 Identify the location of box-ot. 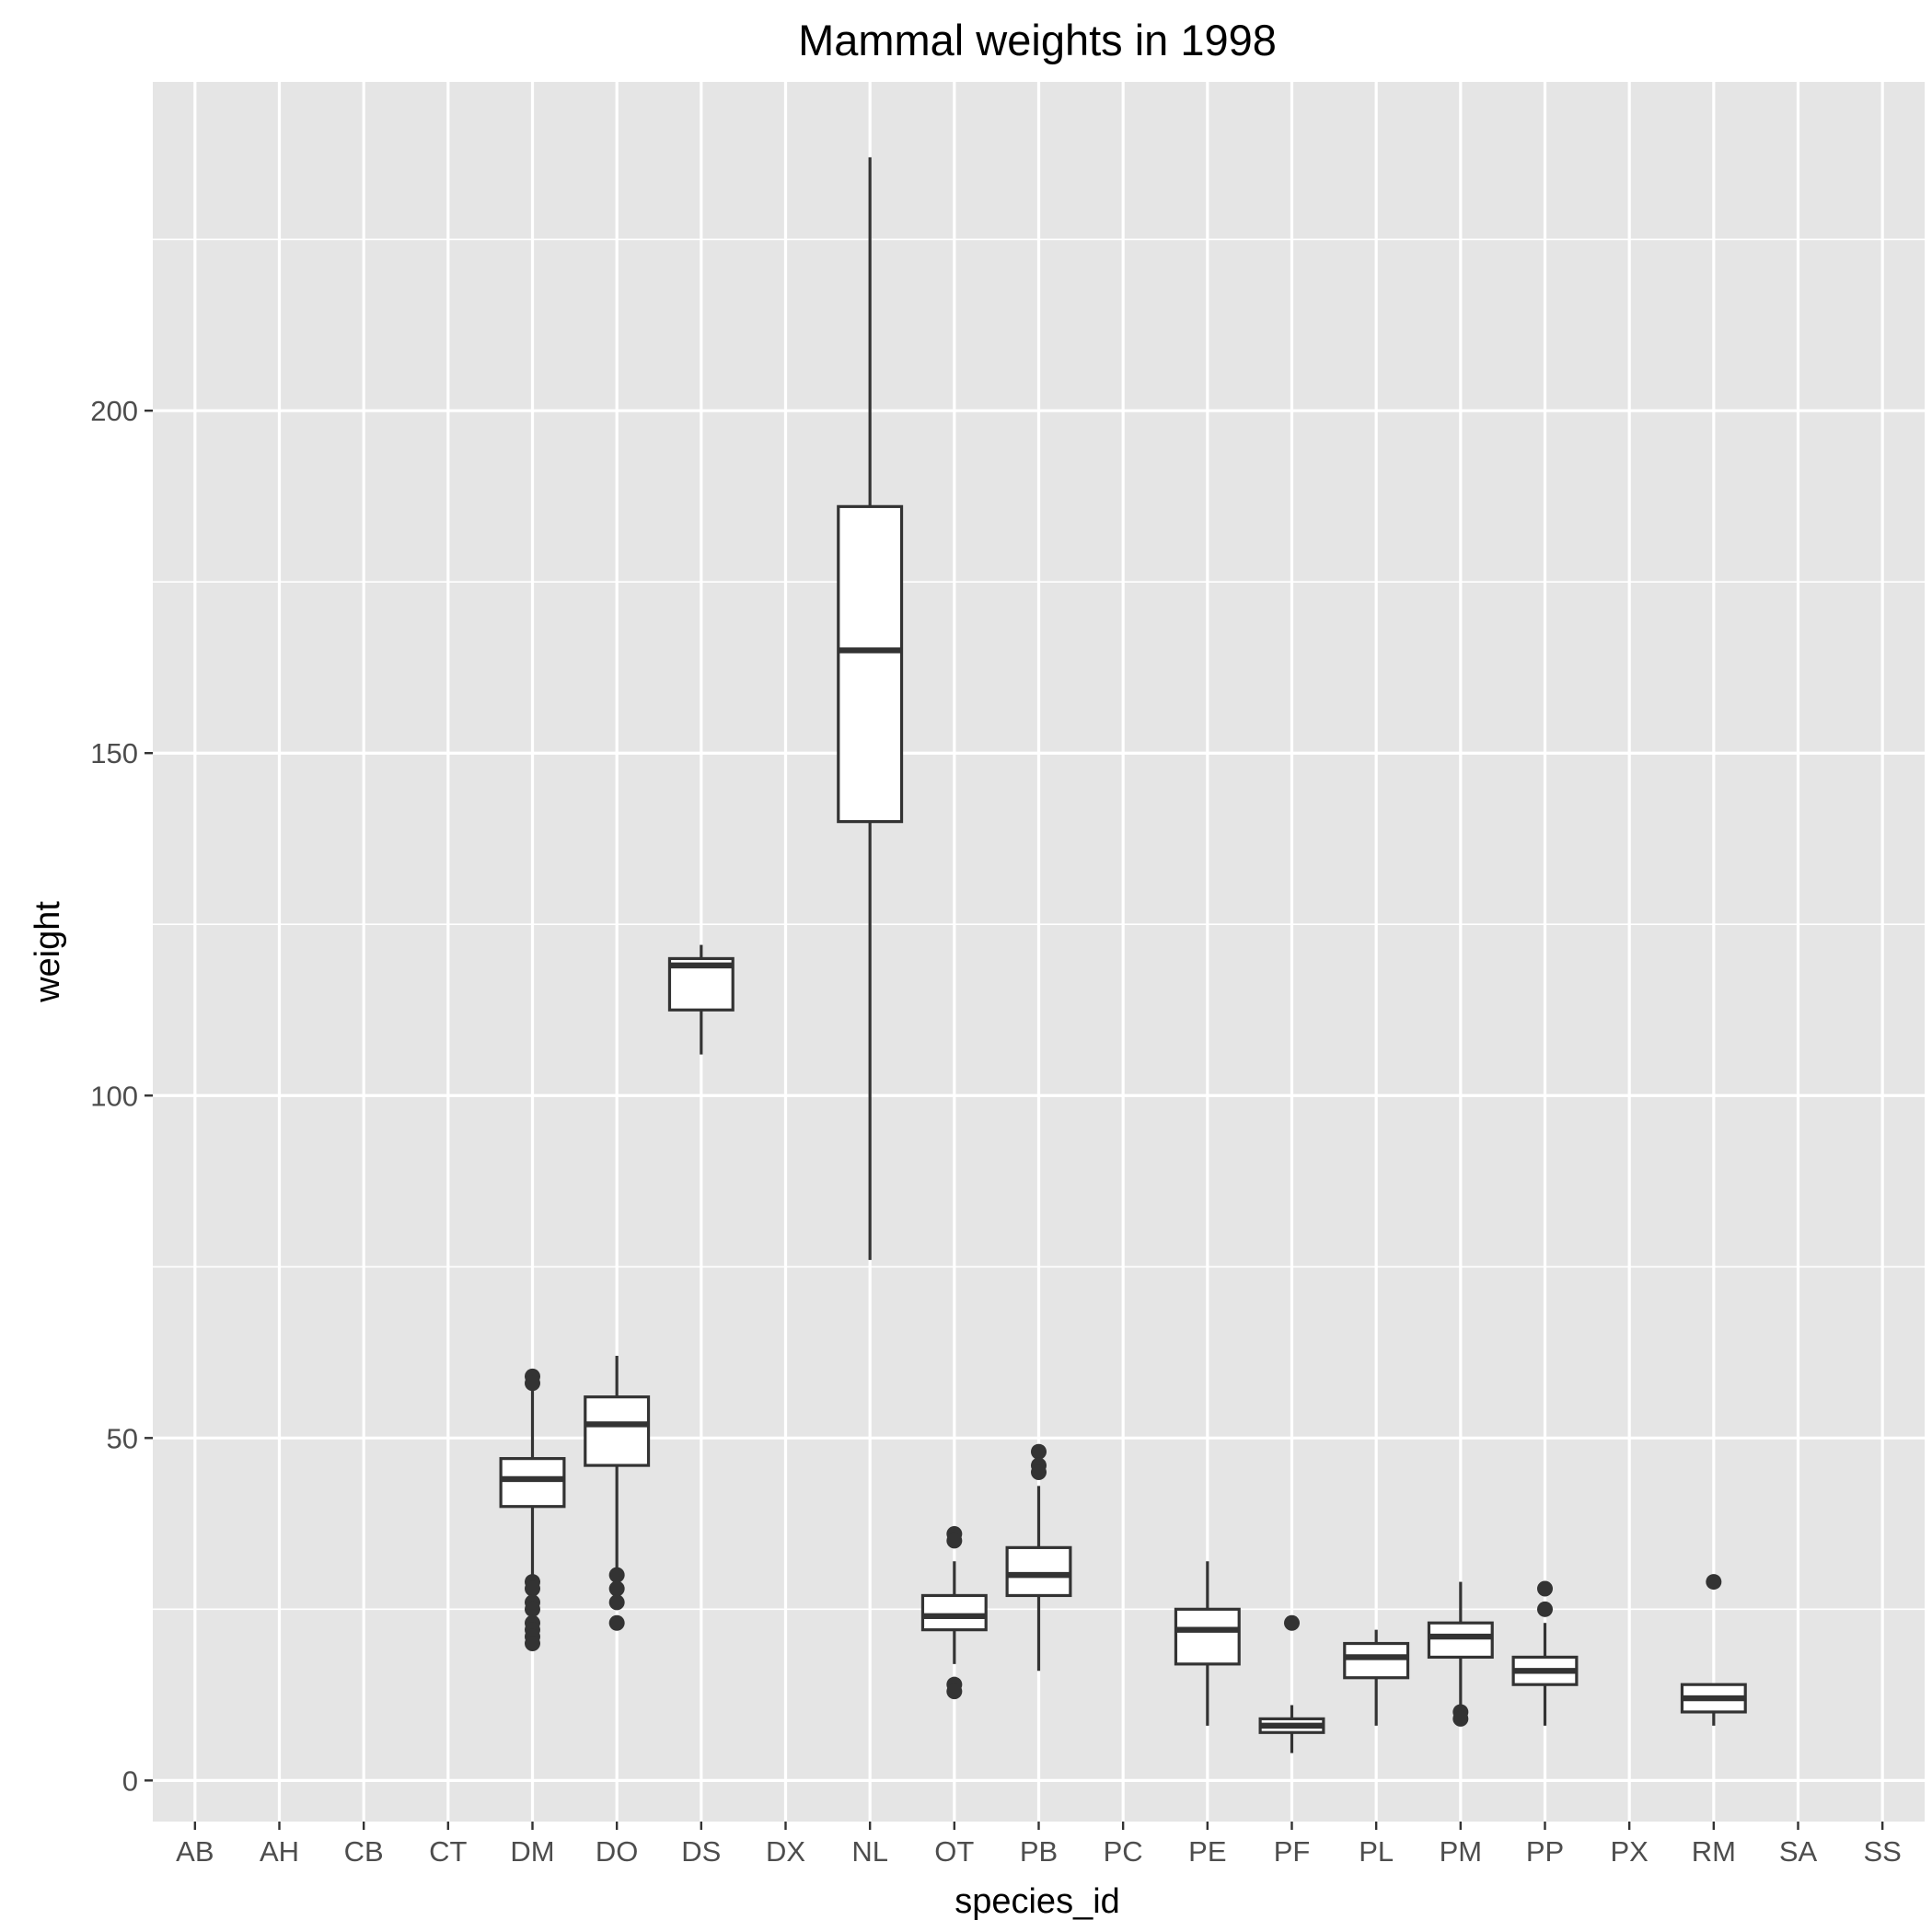
(954, 1613).